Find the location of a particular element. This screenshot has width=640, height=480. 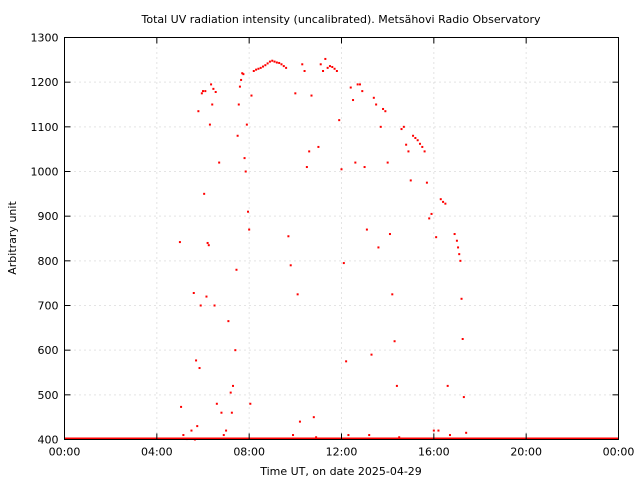

y-tick-label: 1200 is located at coordinates (45, 82).